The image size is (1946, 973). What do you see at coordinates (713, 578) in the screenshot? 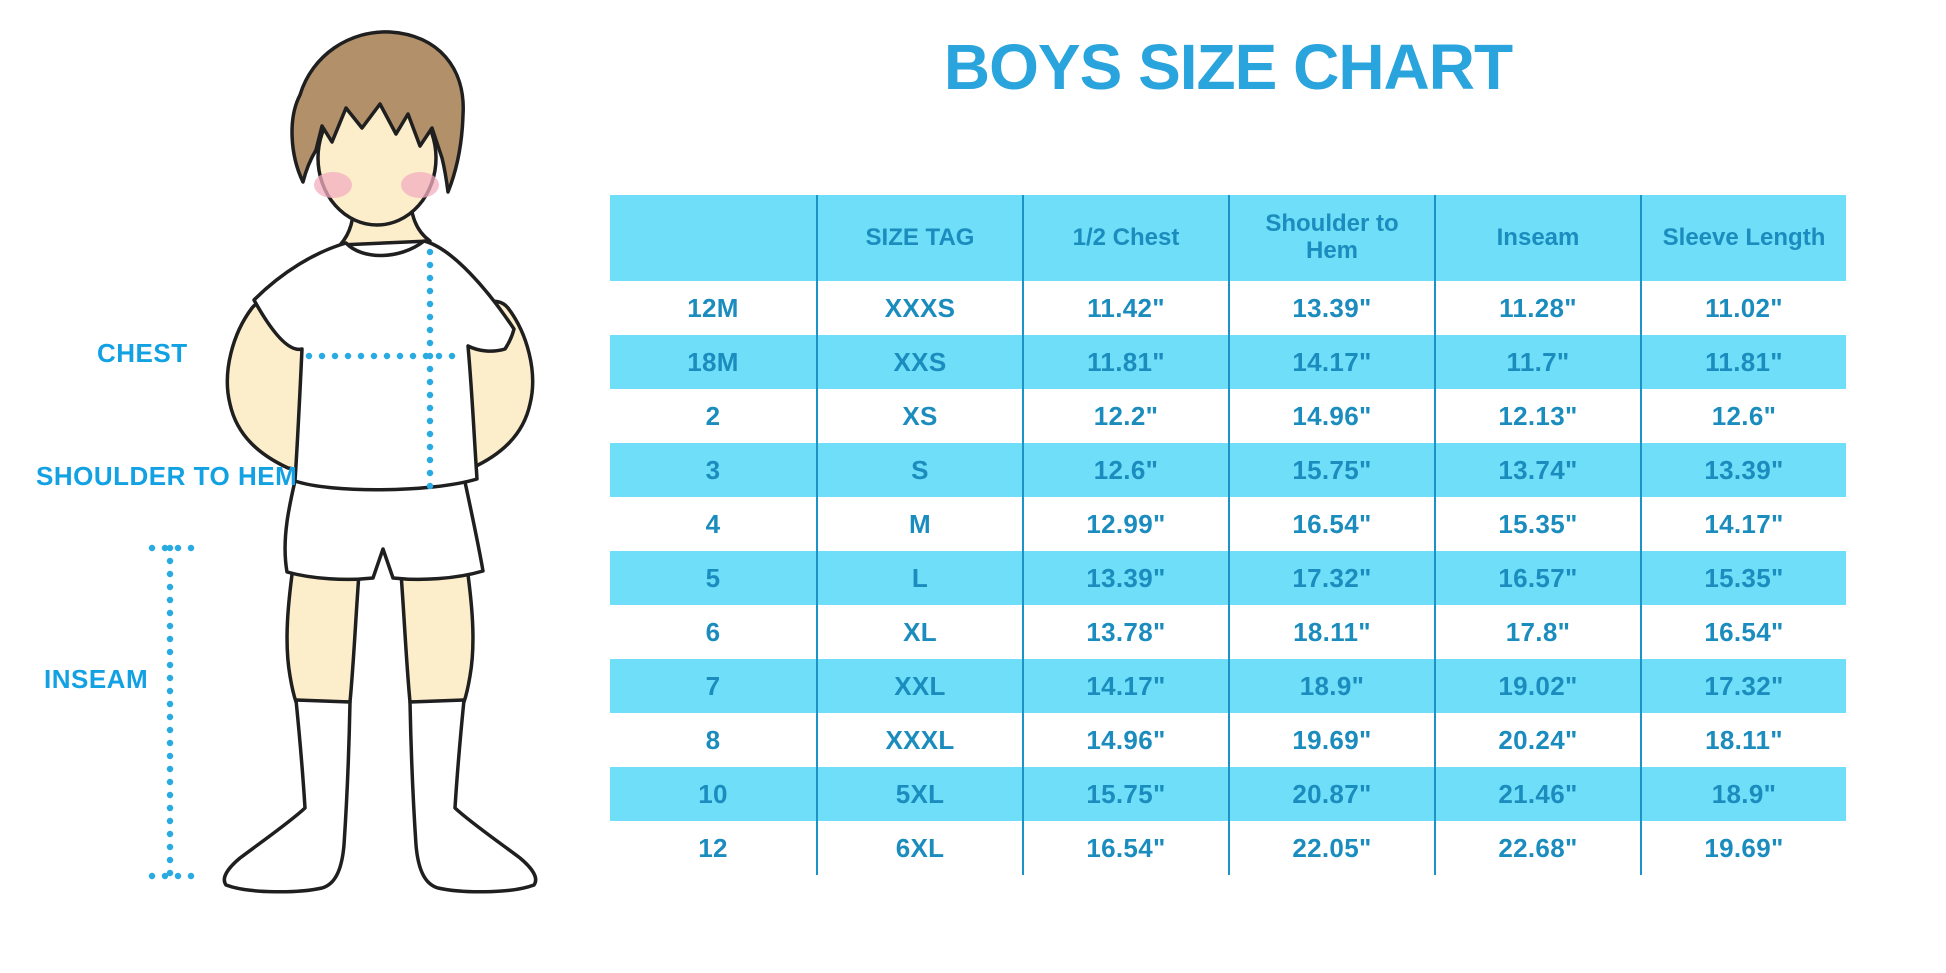
I see `row-size-label: 5` at bounding box center [713, 578].